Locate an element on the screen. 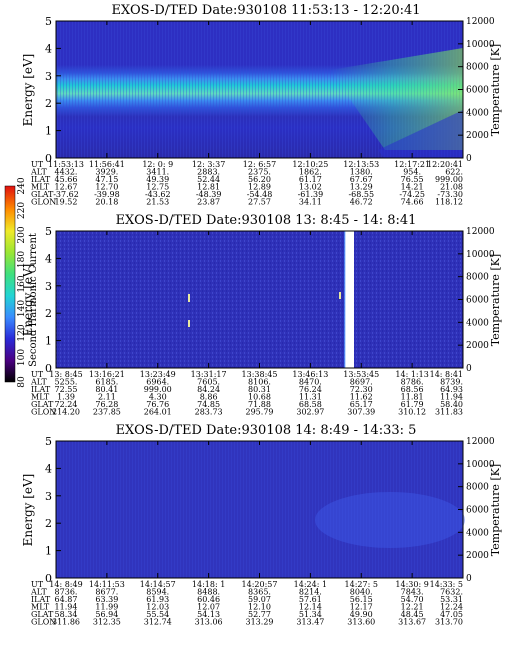 This screenshot has height=649, width=505. ephemeris-value: 65.17 is located at coordinates (361, 404).